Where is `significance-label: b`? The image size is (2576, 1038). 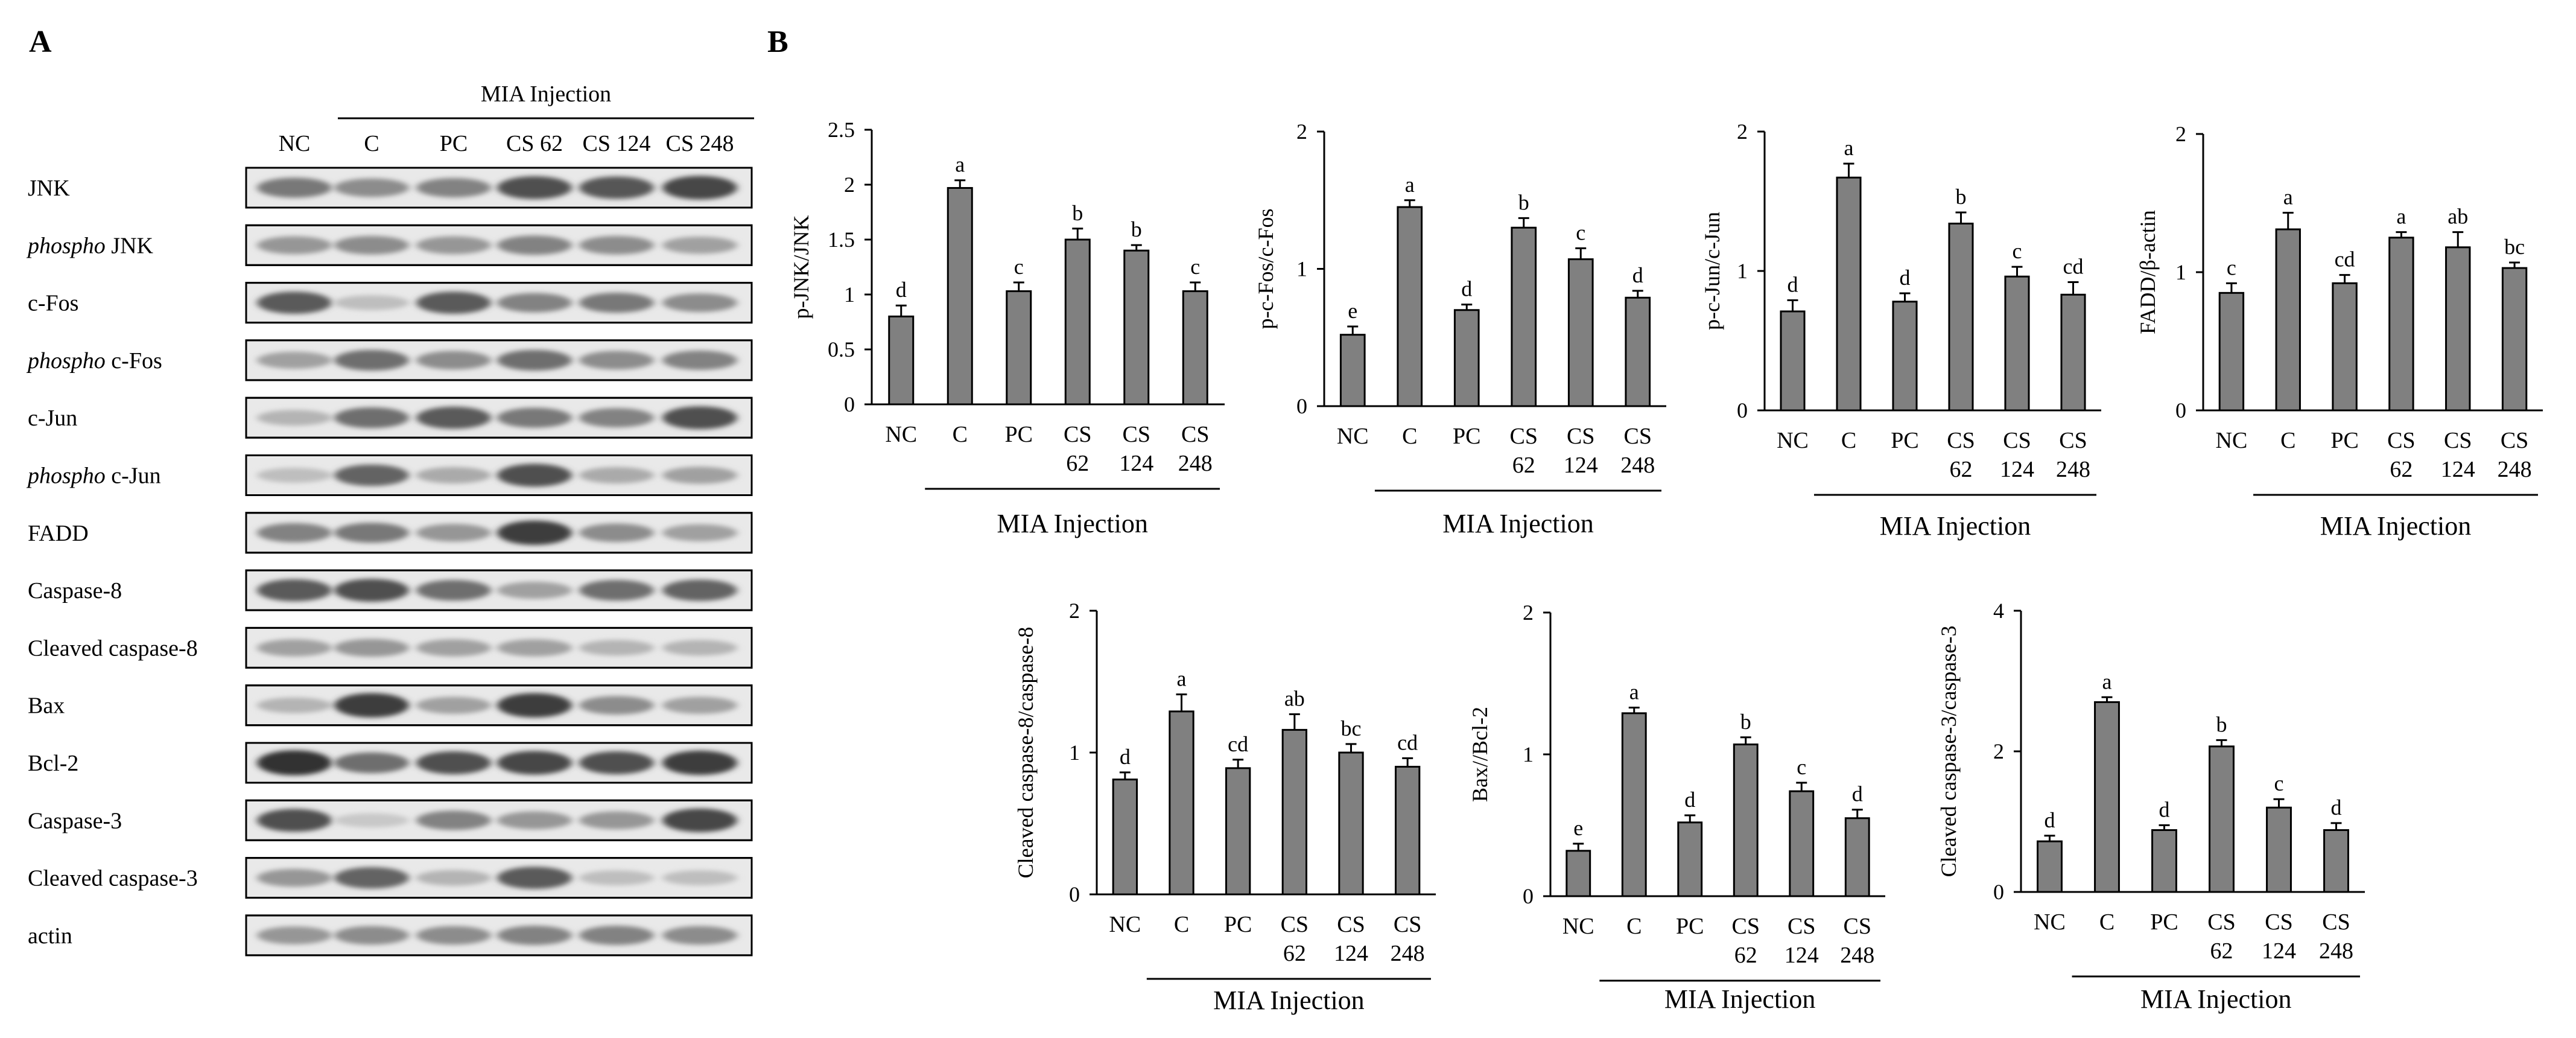 significance-label: b is located at coordinates (1136, 229).